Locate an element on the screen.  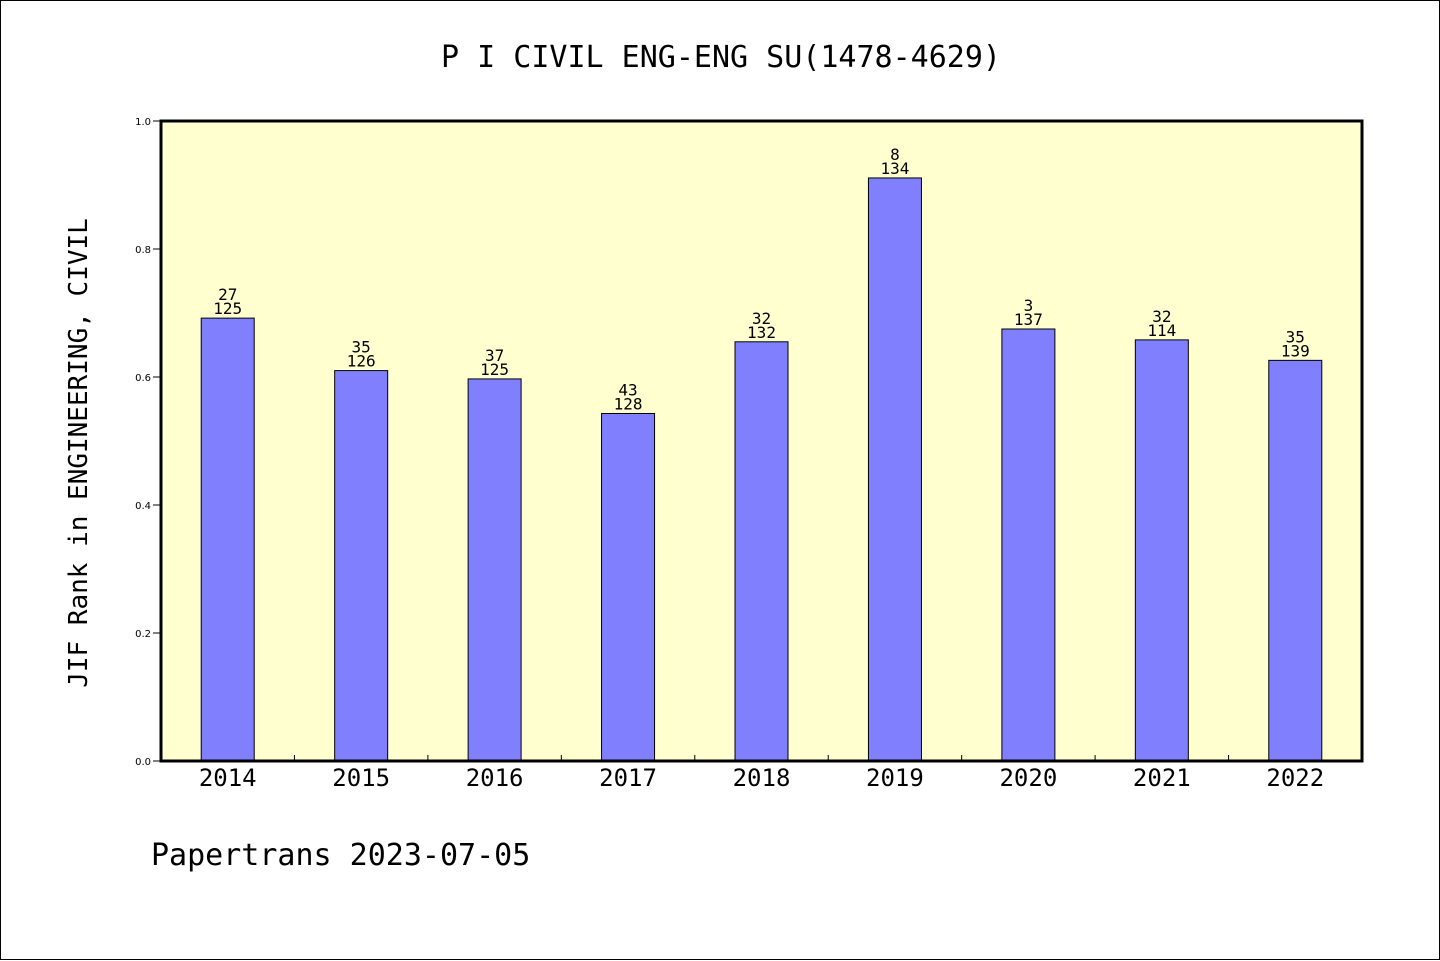
x-tick-label: 2016 is located at coordinates (495, 778).